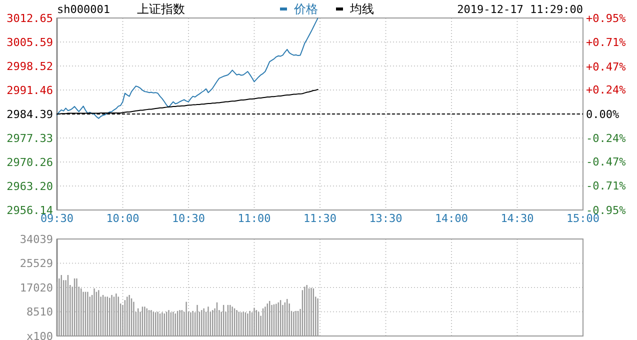 The image size is (637, 340). I want to click on x-tick-label: 11:30, so click(320, 218).